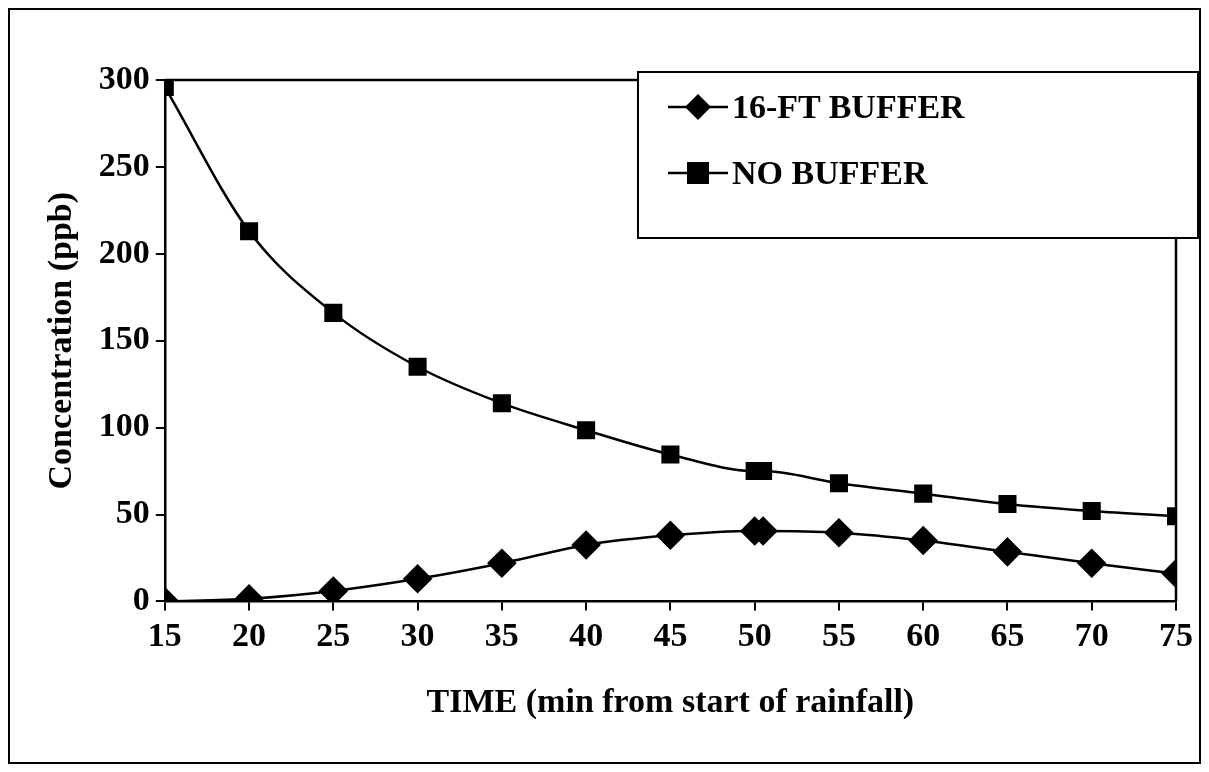 The height and width of the screenshot is (772, 1209). What do you see at coordinates (849, 106) in the screenshot?
I see `legend-label: 16-FT BUFFER` at bounding box center [849, 106].